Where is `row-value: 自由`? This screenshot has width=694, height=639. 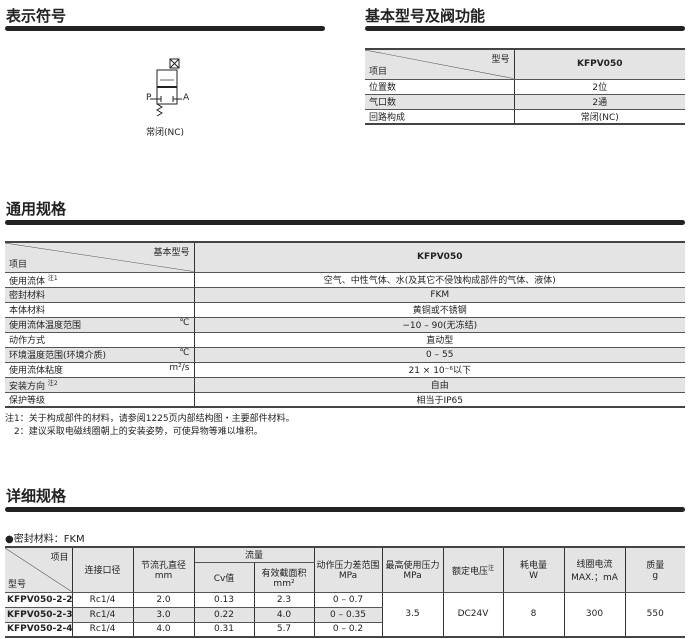
row-value: 自由 is located at coordinates (439, 385).